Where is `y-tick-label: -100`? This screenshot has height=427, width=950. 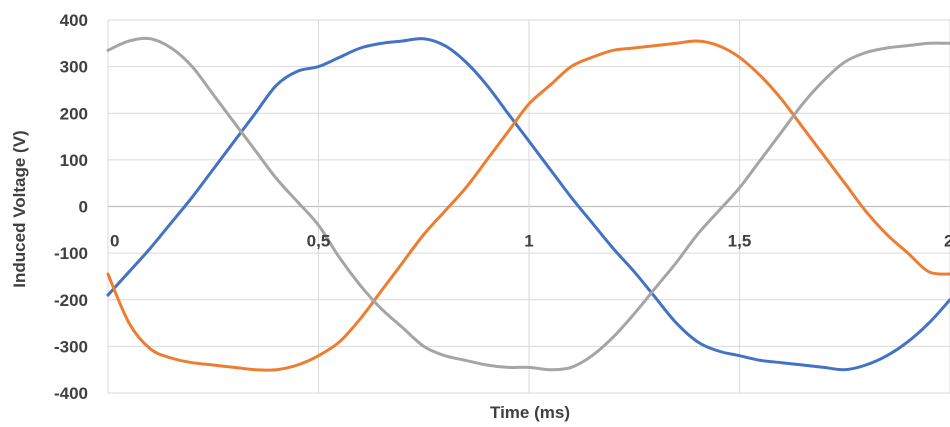 y-tick-label: -100 is located at coordinates (71, 253).